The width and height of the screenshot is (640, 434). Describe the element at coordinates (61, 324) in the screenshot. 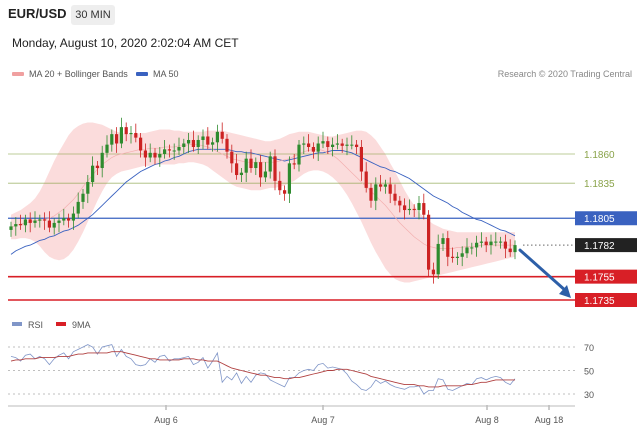

I see `ma9-legend-swatch` at that location.